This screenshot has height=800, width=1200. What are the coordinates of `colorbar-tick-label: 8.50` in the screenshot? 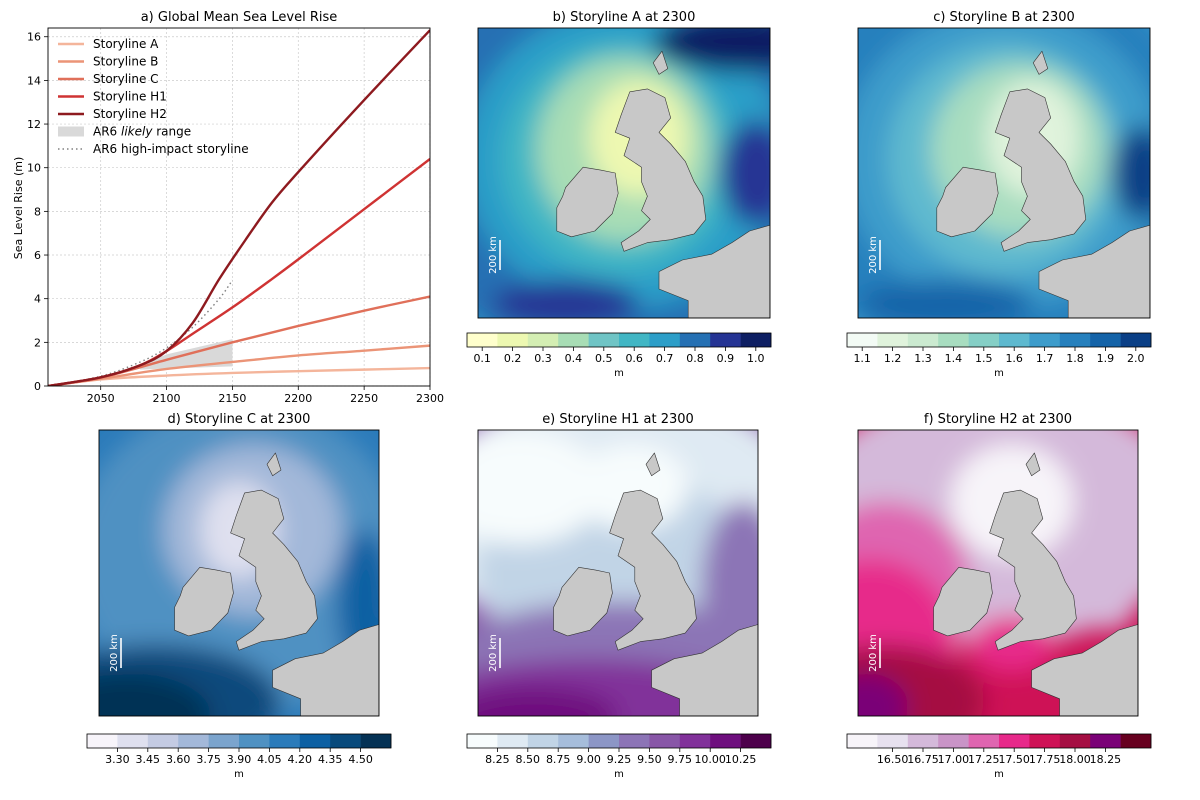 It's located at (528, 759).